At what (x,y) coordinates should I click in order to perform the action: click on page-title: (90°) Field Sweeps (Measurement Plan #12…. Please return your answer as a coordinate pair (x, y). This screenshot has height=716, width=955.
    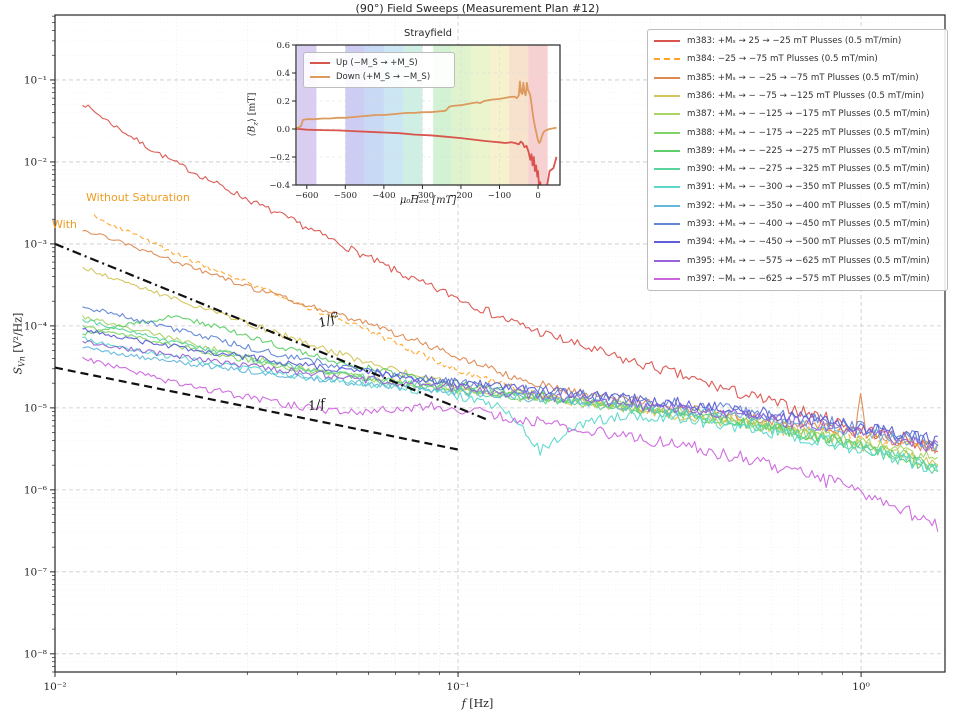
    Looking at the image, I should click on (477, 8).